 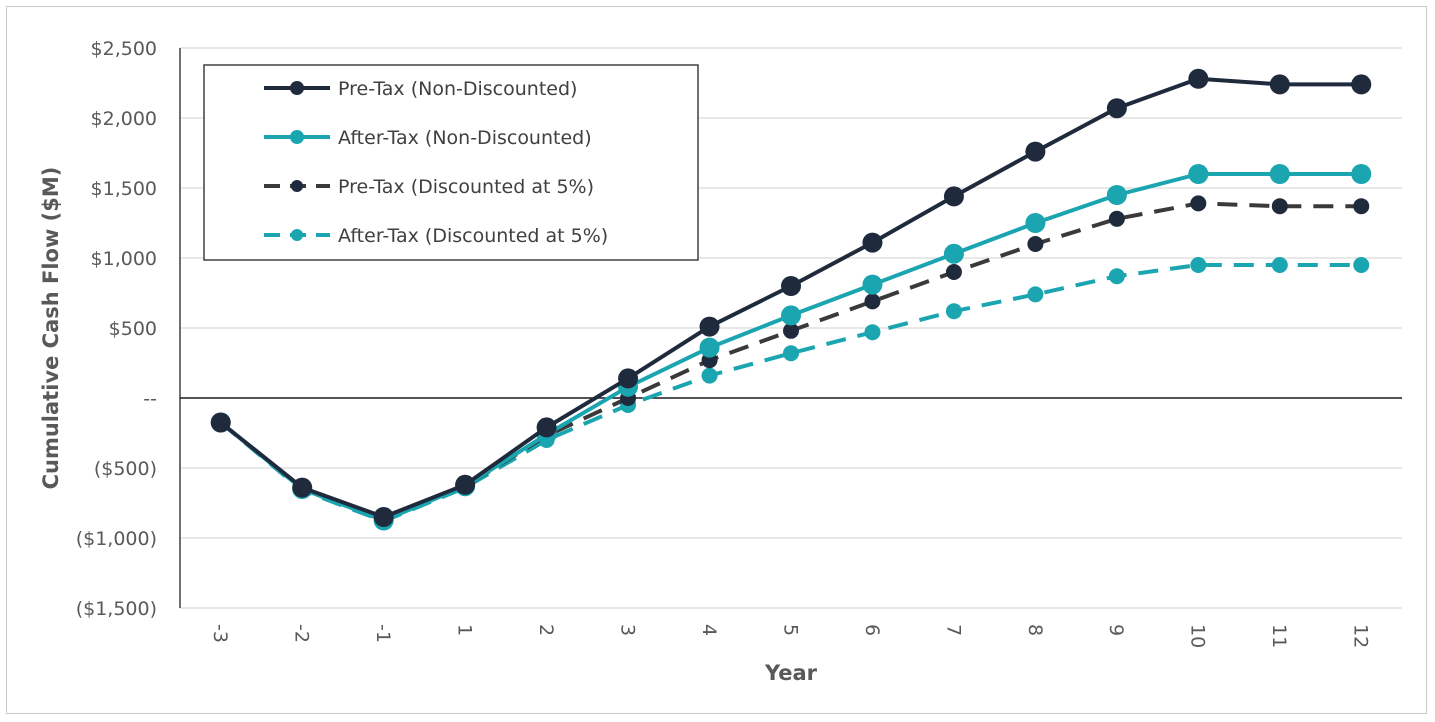 I want to click on x-tick-label: 10, so click(x=1198, y=636).